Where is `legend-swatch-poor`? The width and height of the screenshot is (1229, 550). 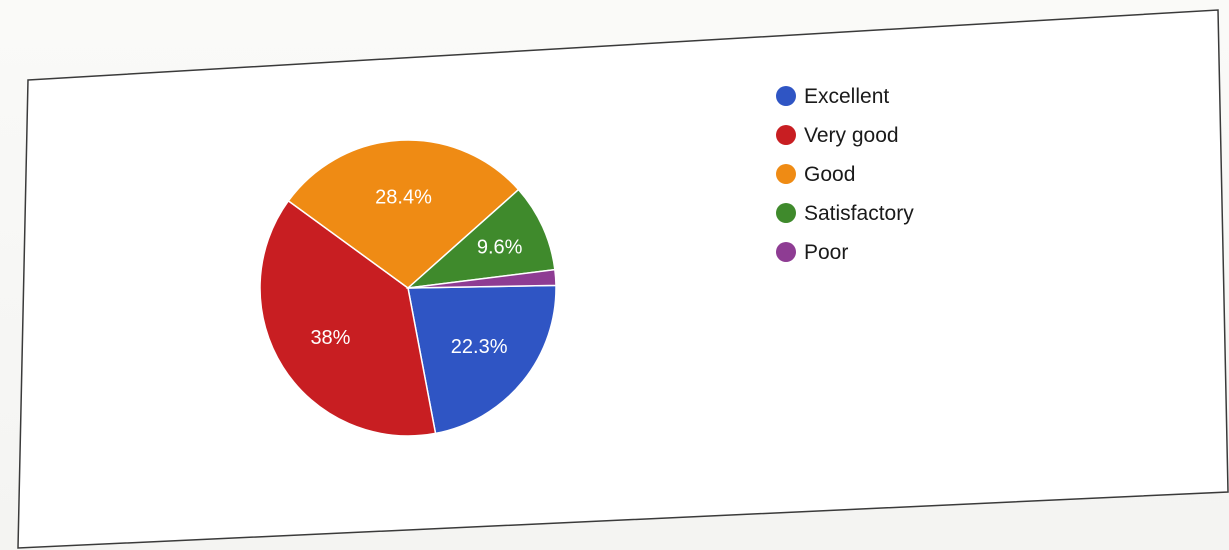 legend-swatch-poor is located at coordinates (786, 252).